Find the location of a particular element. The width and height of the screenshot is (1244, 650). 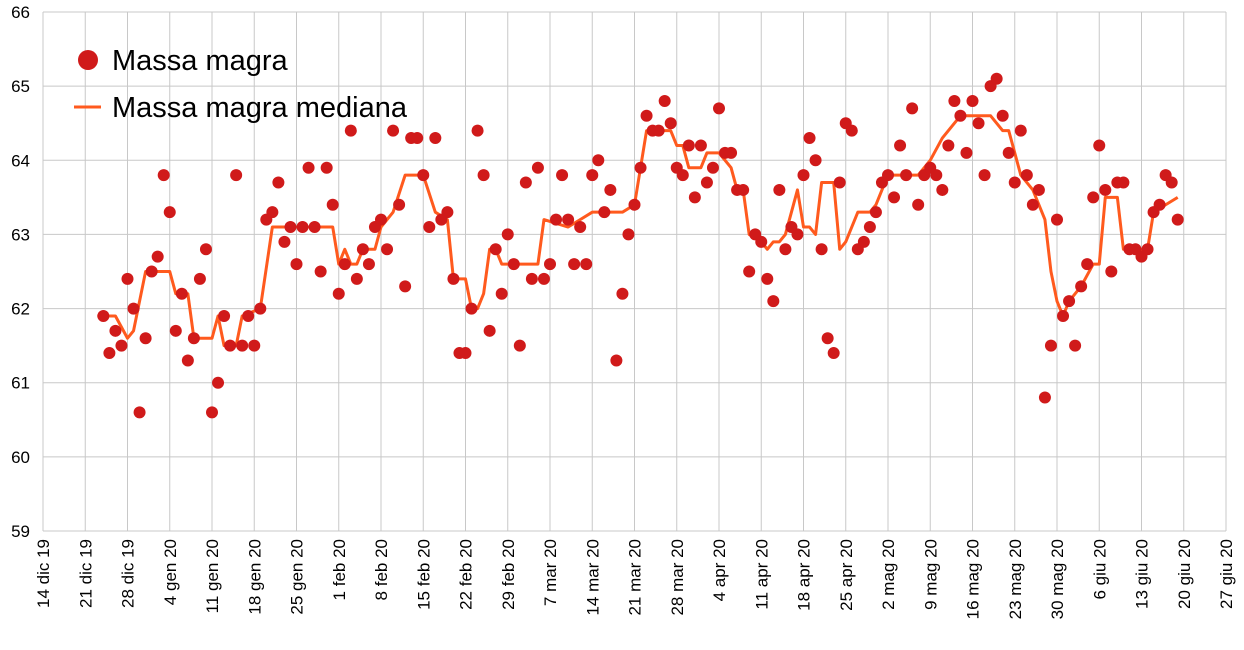

x-tick-label: 6 giu 20 is located at coordinates (1099, 569).